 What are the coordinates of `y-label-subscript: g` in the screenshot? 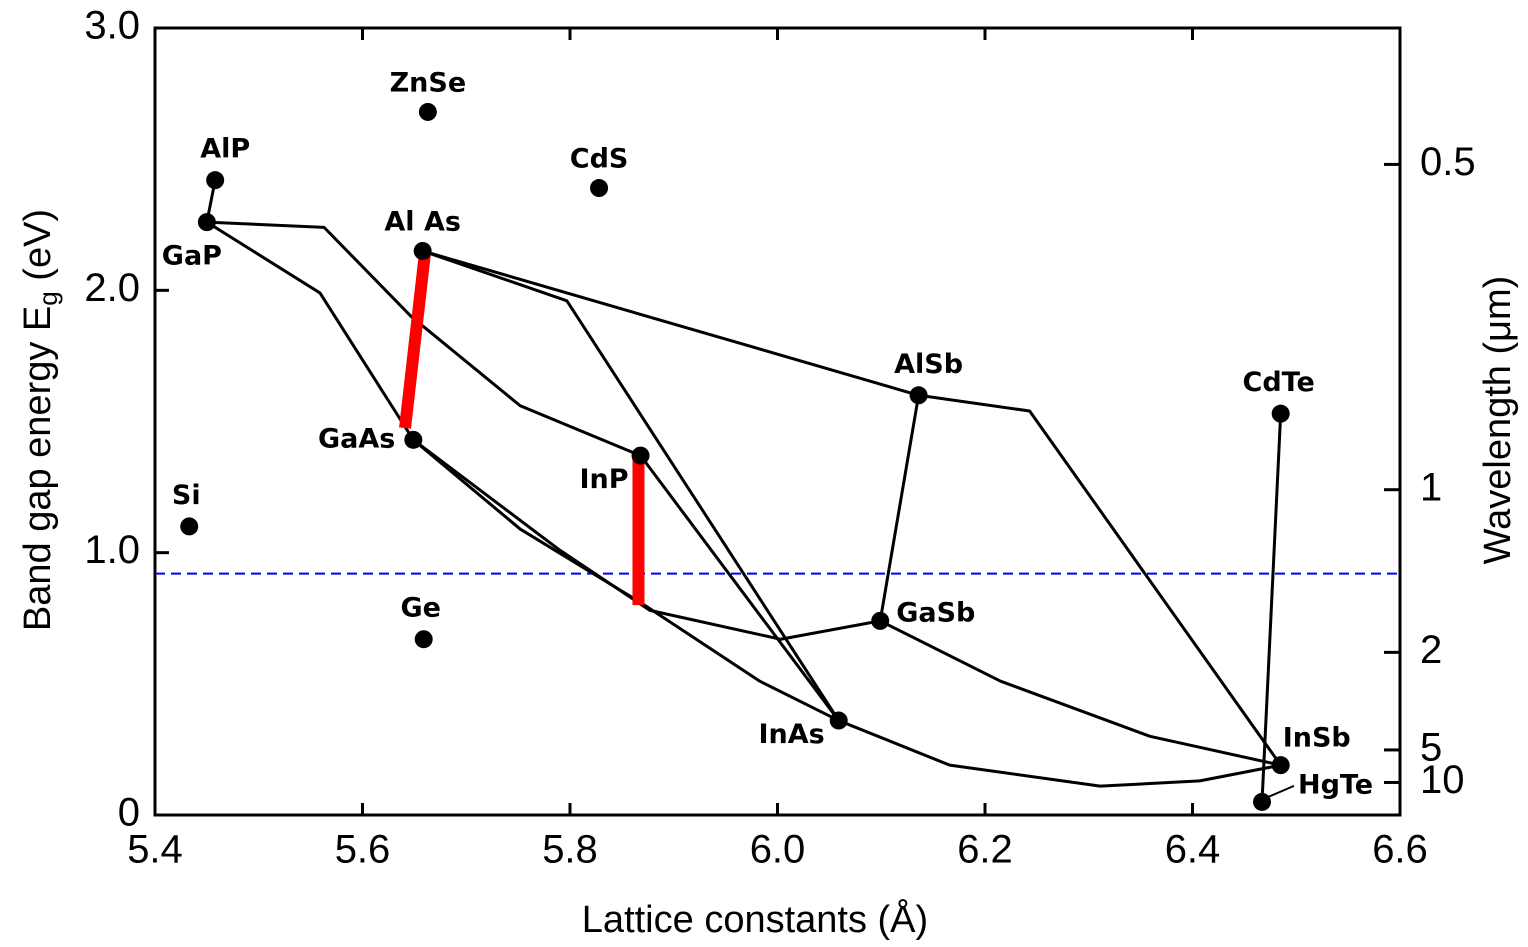 It's located at (48, 298).